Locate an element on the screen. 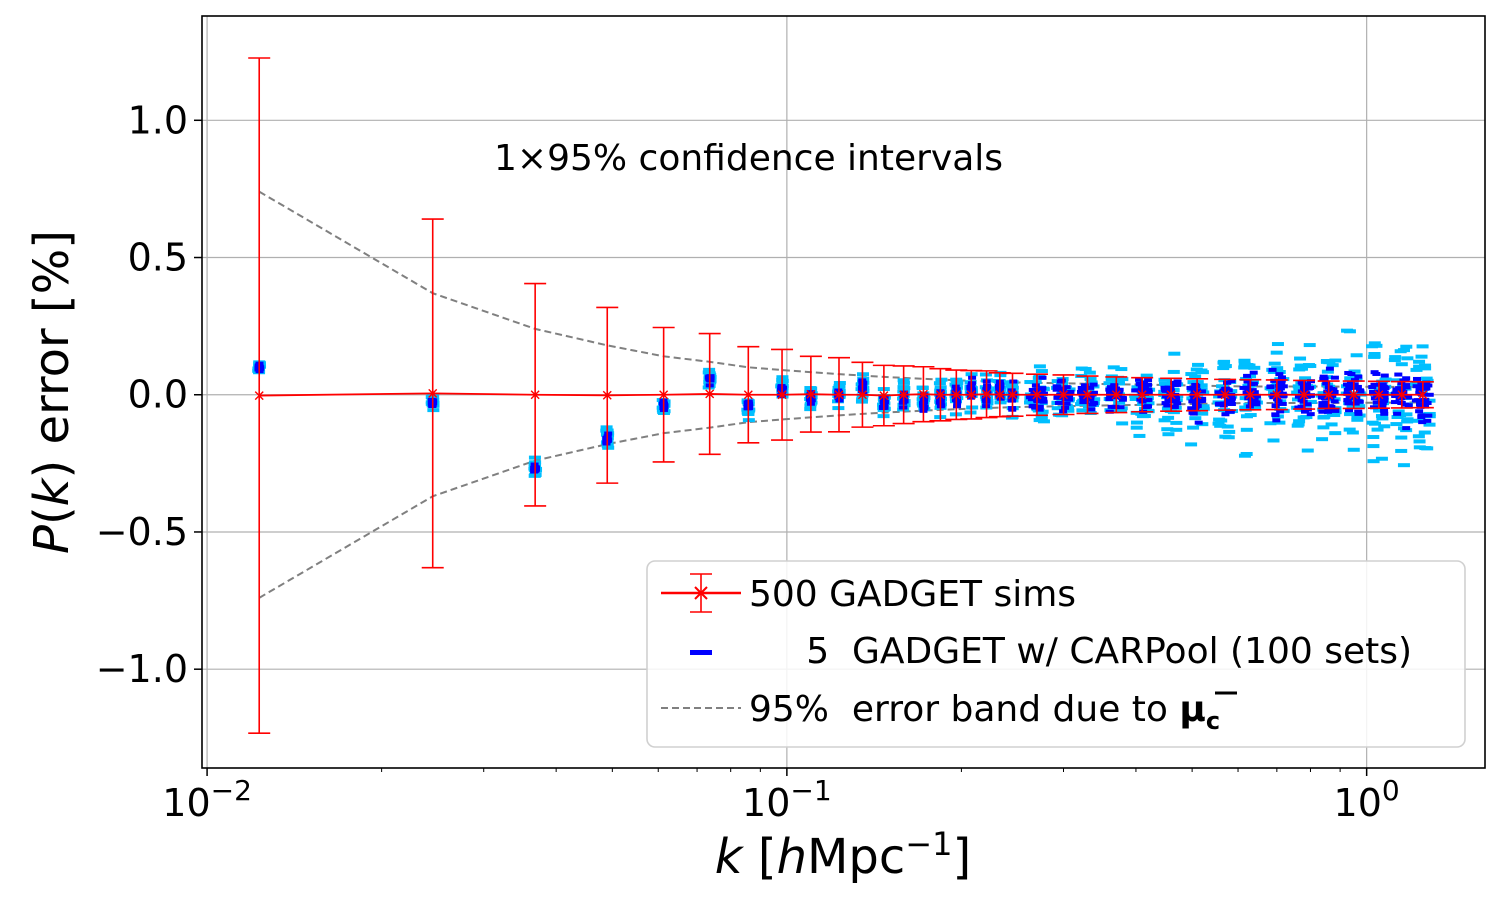 This screenshot has height=900, width=1500. annotation-text: 1×95% confidence intervals is located at coordinates (748, 158).